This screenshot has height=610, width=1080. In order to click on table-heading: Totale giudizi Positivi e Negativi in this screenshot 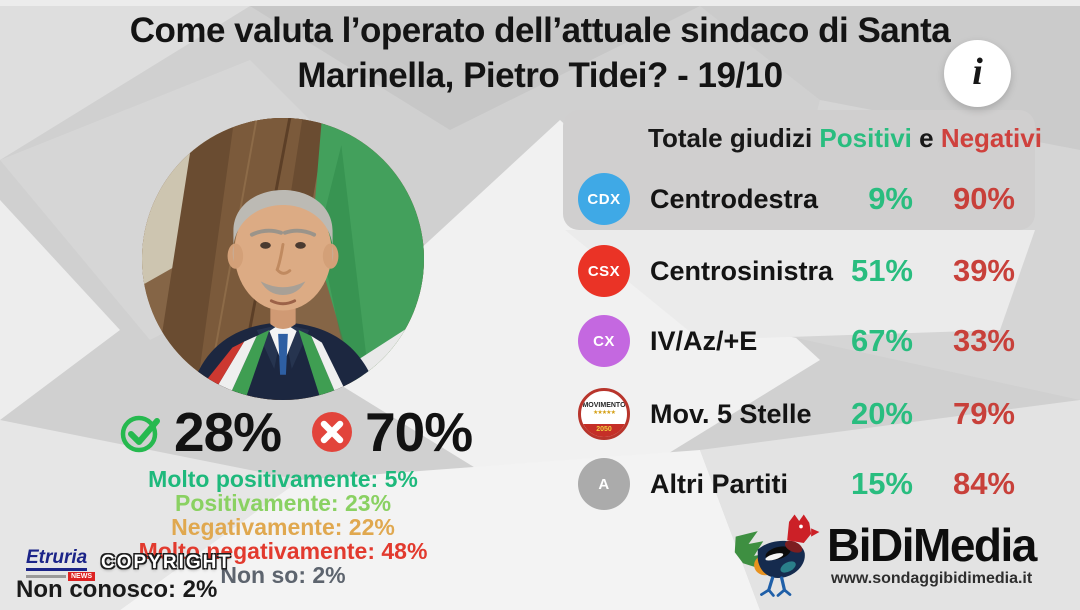, I will do `click(845, 138)`.